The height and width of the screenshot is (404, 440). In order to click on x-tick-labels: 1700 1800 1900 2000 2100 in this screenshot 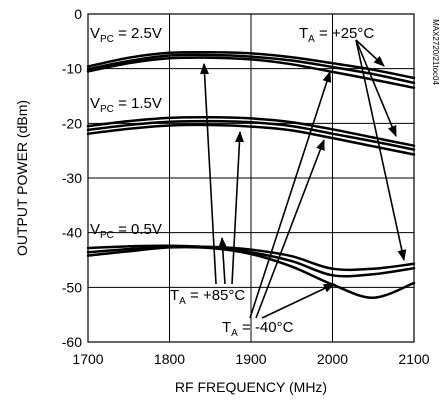, I will do `click(250, 359)`.